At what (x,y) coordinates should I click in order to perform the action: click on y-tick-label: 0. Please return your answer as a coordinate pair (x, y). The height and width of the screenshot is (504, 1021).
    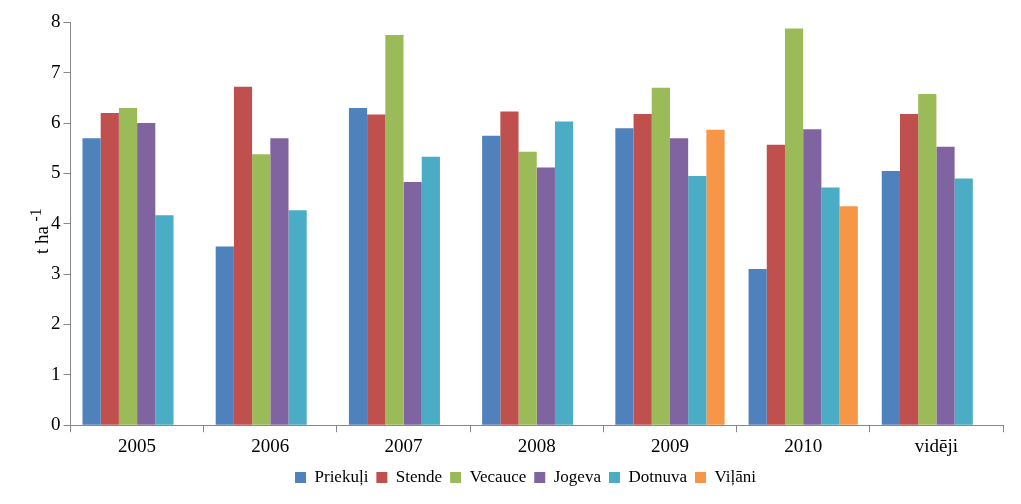
    Looking at the image, I should click on (56, 424).